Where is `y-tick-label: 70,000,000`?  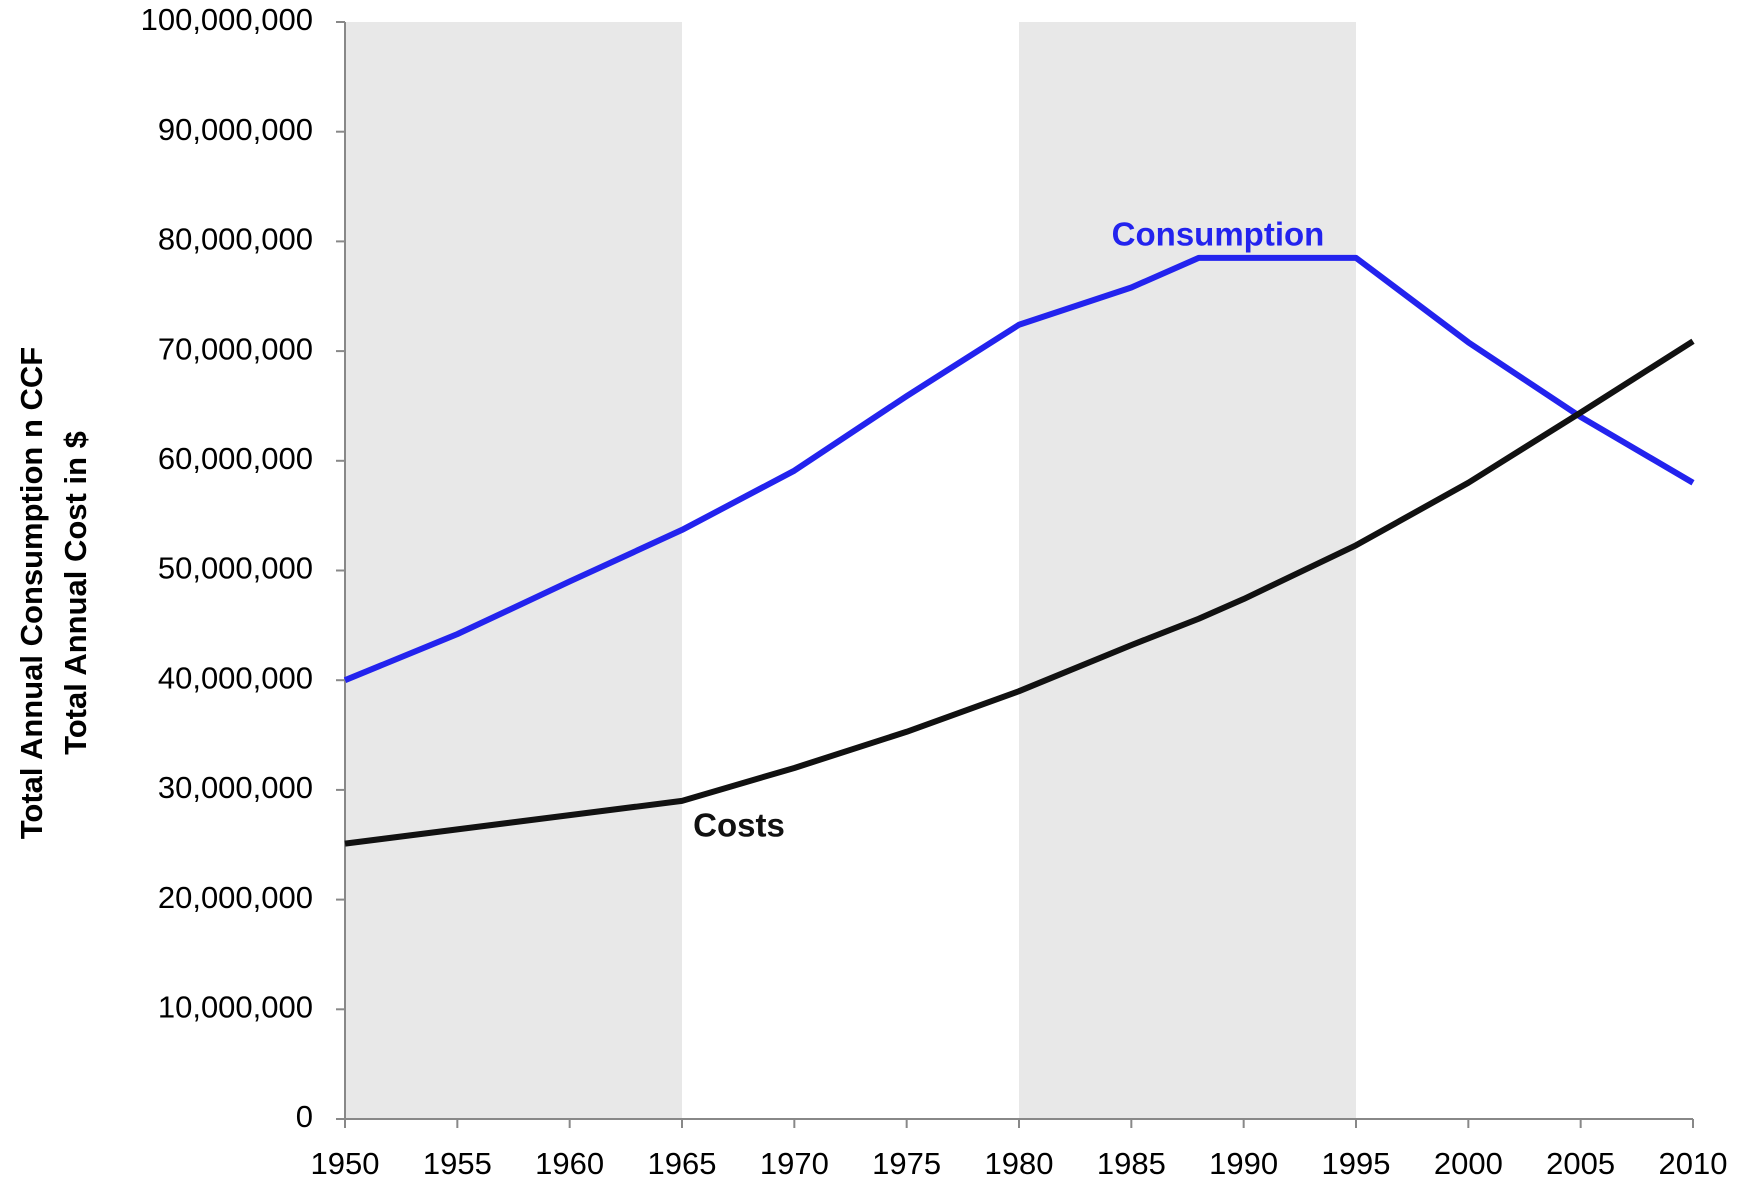
y-tick-label: 70,000,000 is located at coordinates (235, 348).